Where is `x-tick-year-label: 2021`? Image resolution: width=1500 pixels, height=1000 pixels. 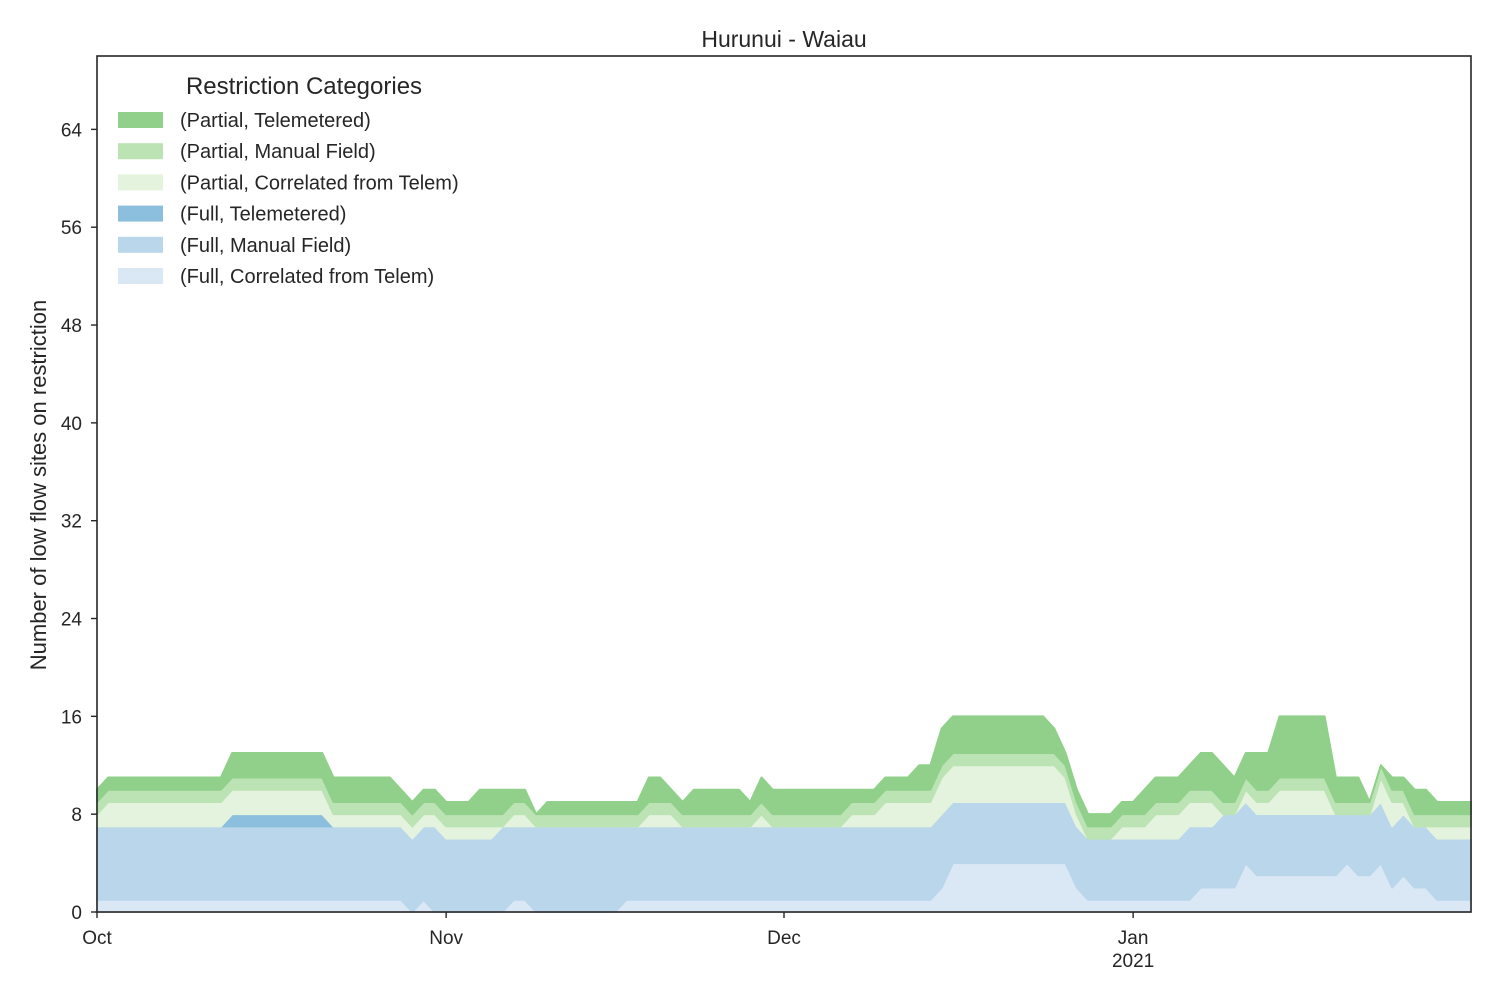 x-tick-year-label: 2021 is located at coordinates (1133, 961).